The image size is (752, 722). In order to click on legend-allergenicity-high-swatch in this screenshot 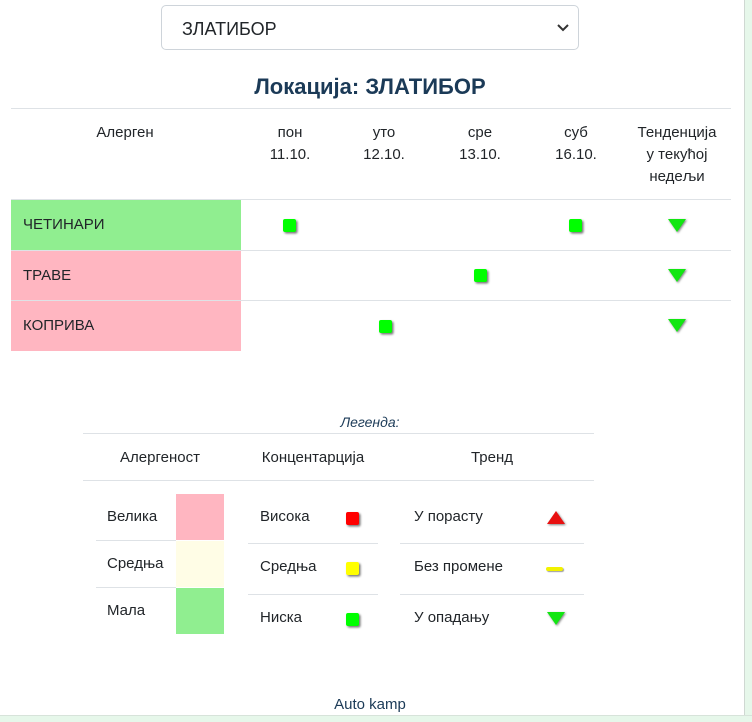, I will do `click(200, 517)`.